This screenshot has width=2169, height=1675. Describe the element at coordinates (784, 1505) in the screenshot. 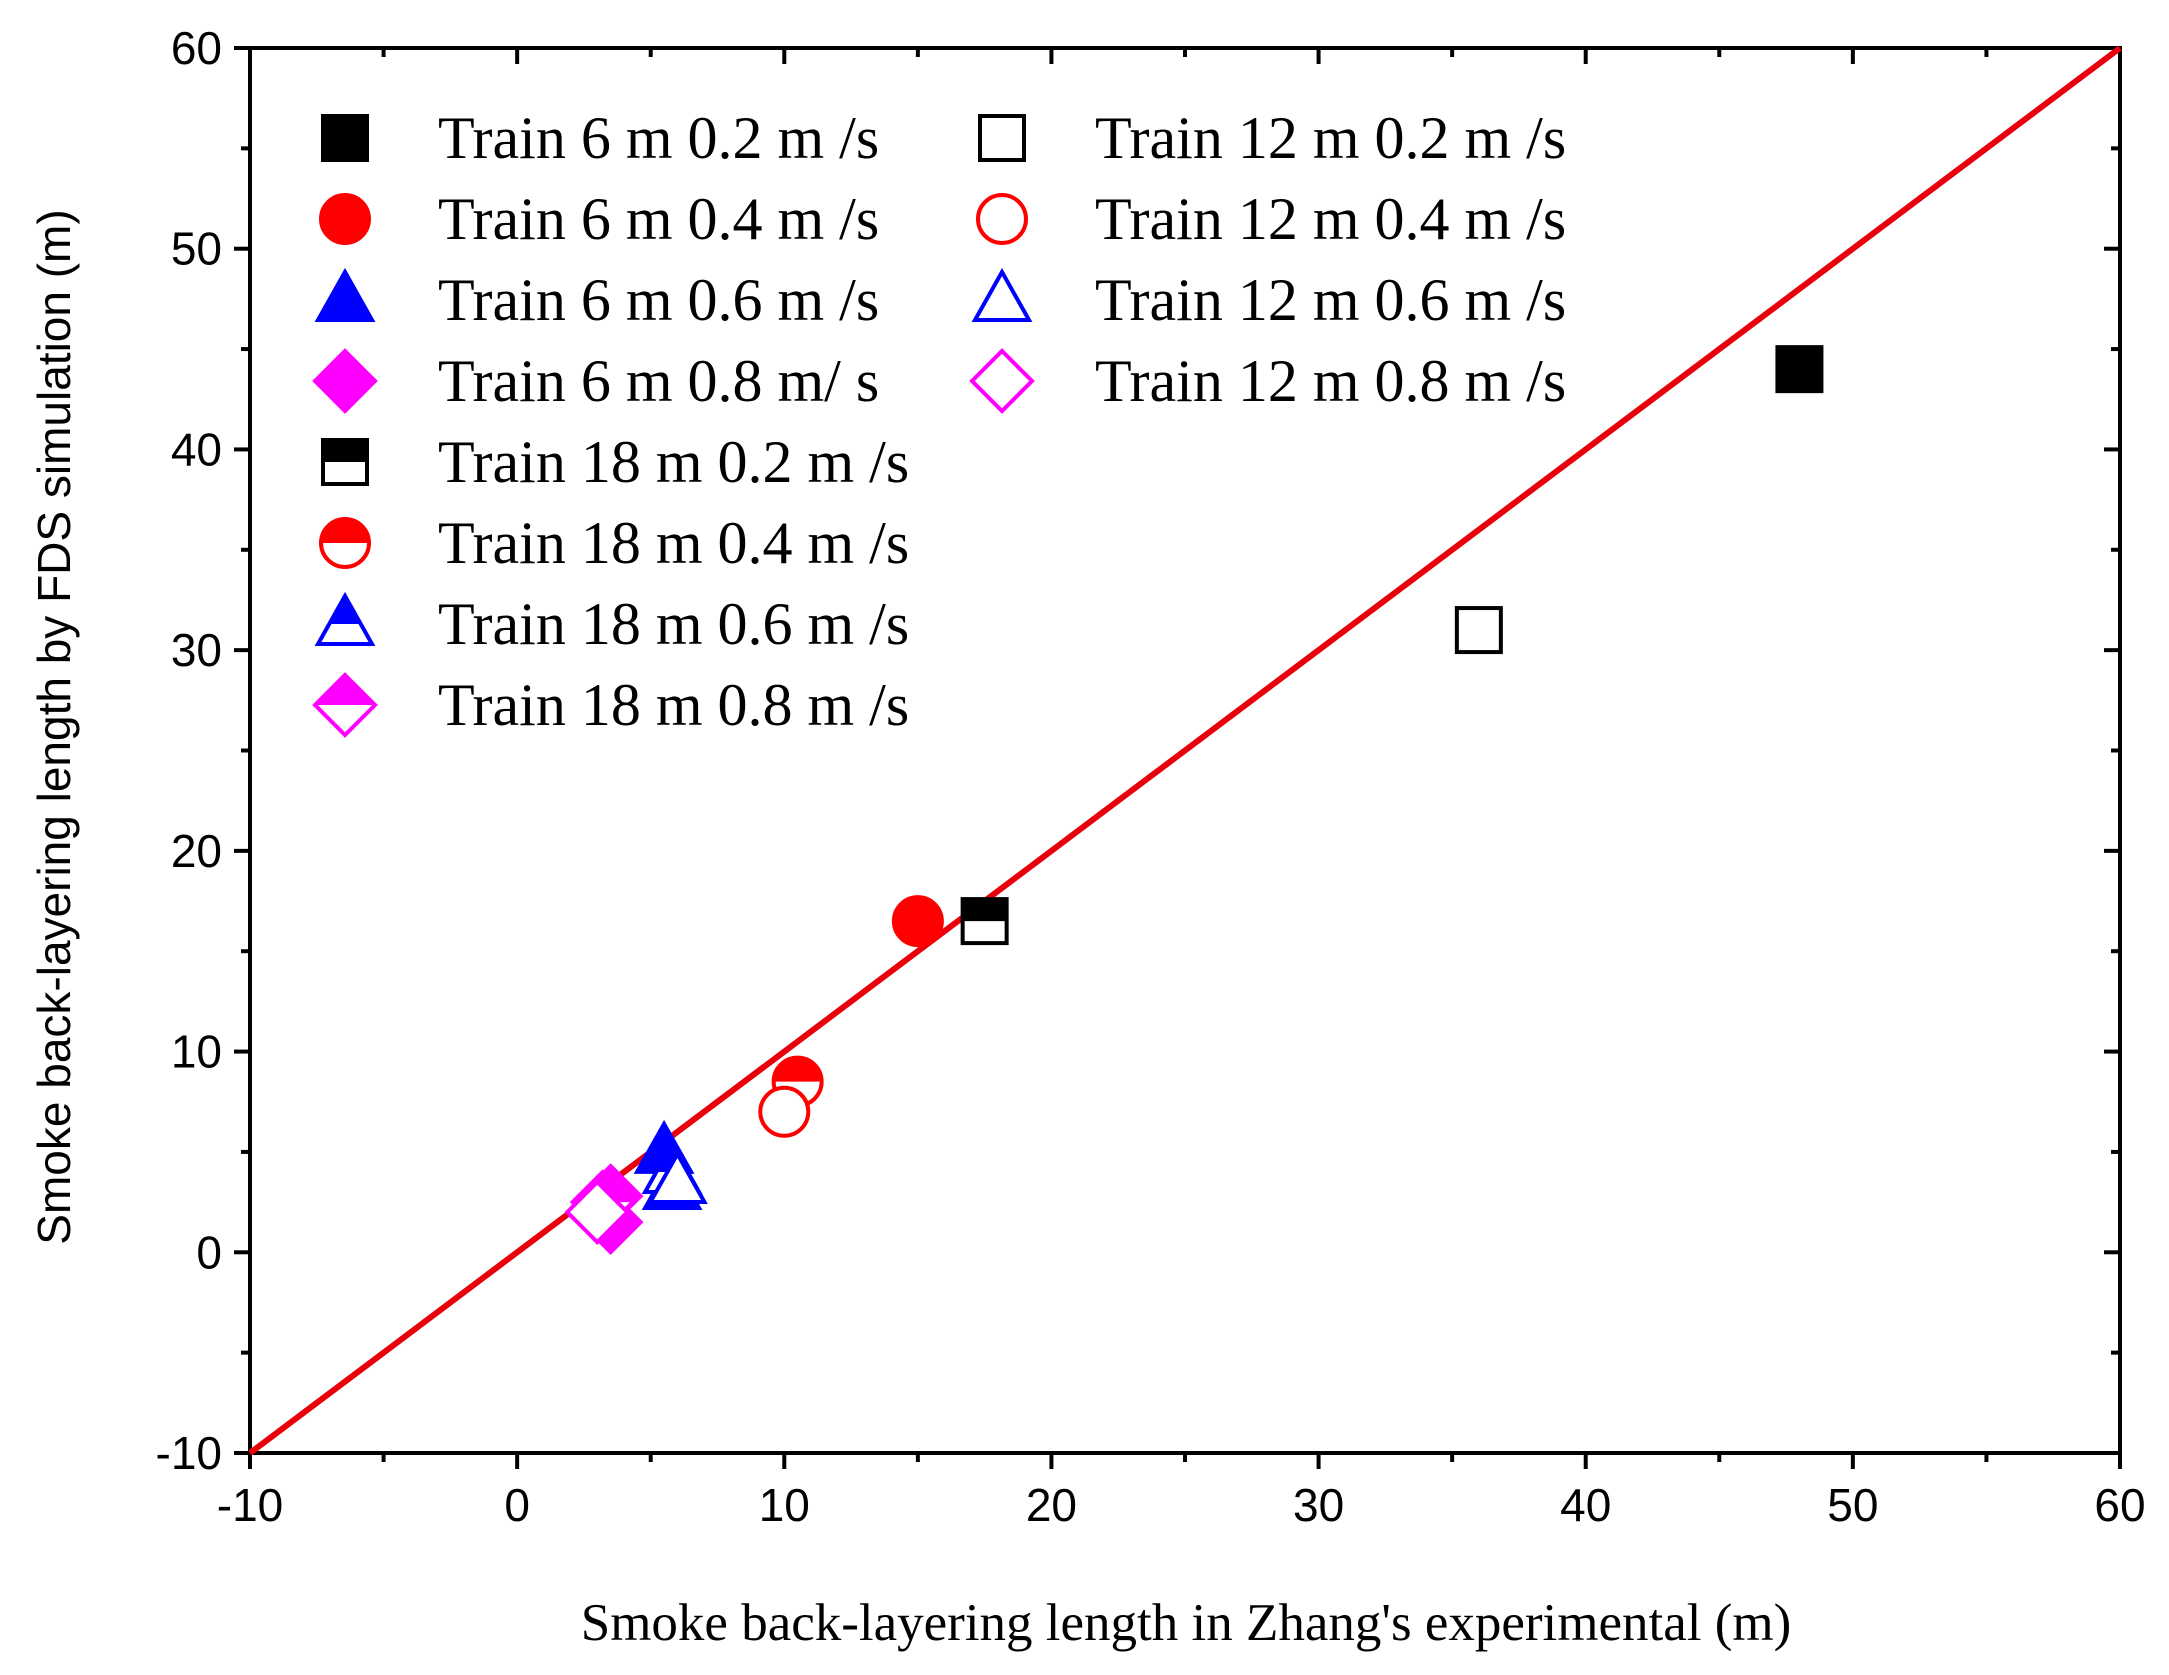

I see `x-tick-label: 10` at that location.